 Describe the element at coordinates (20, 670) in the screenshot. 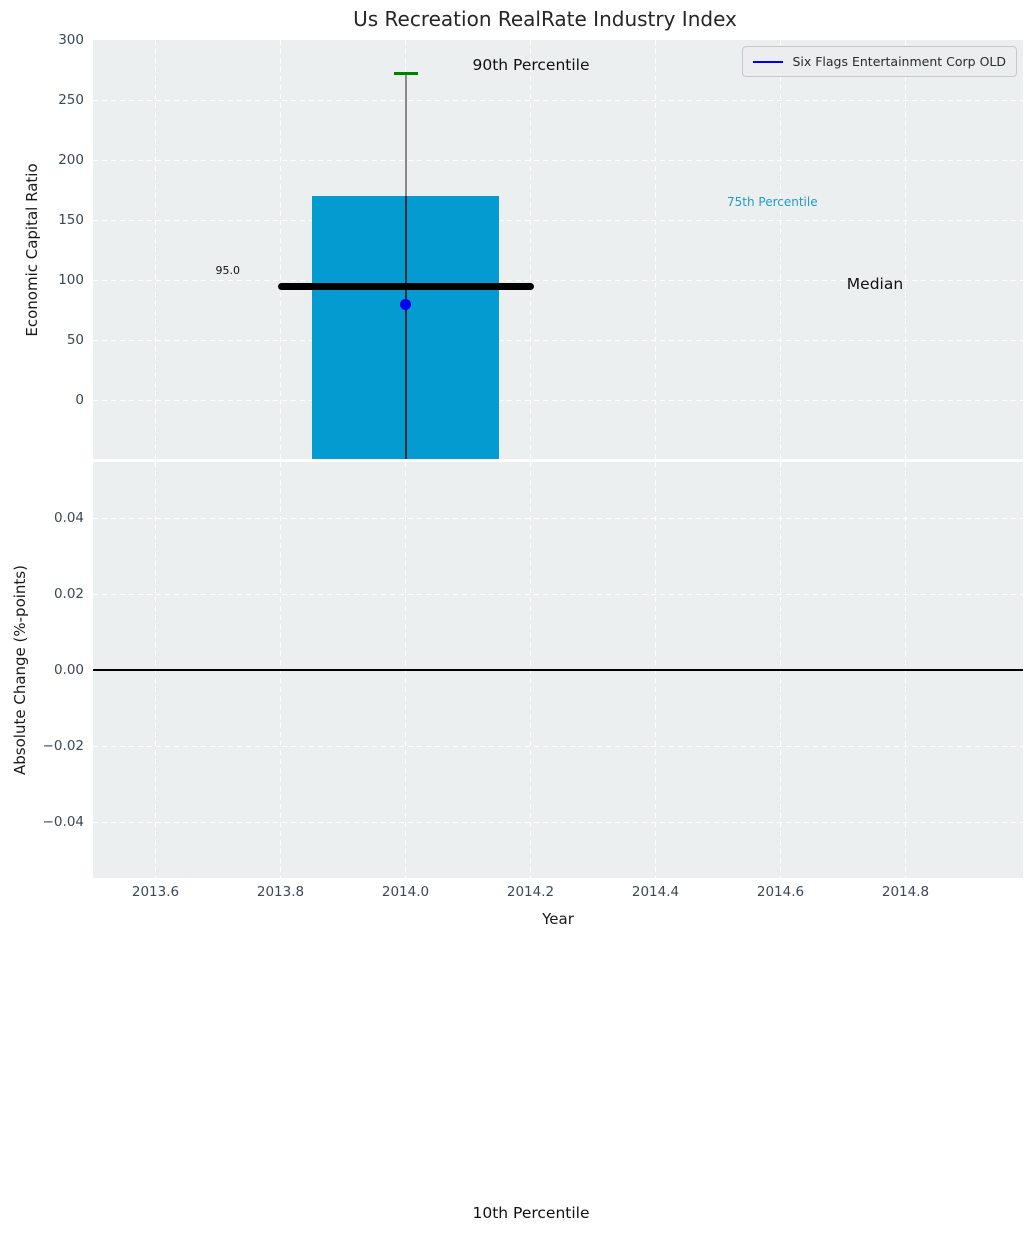

I see `y-axis-label-bottom: Absolute Change (%-points)` at that location.